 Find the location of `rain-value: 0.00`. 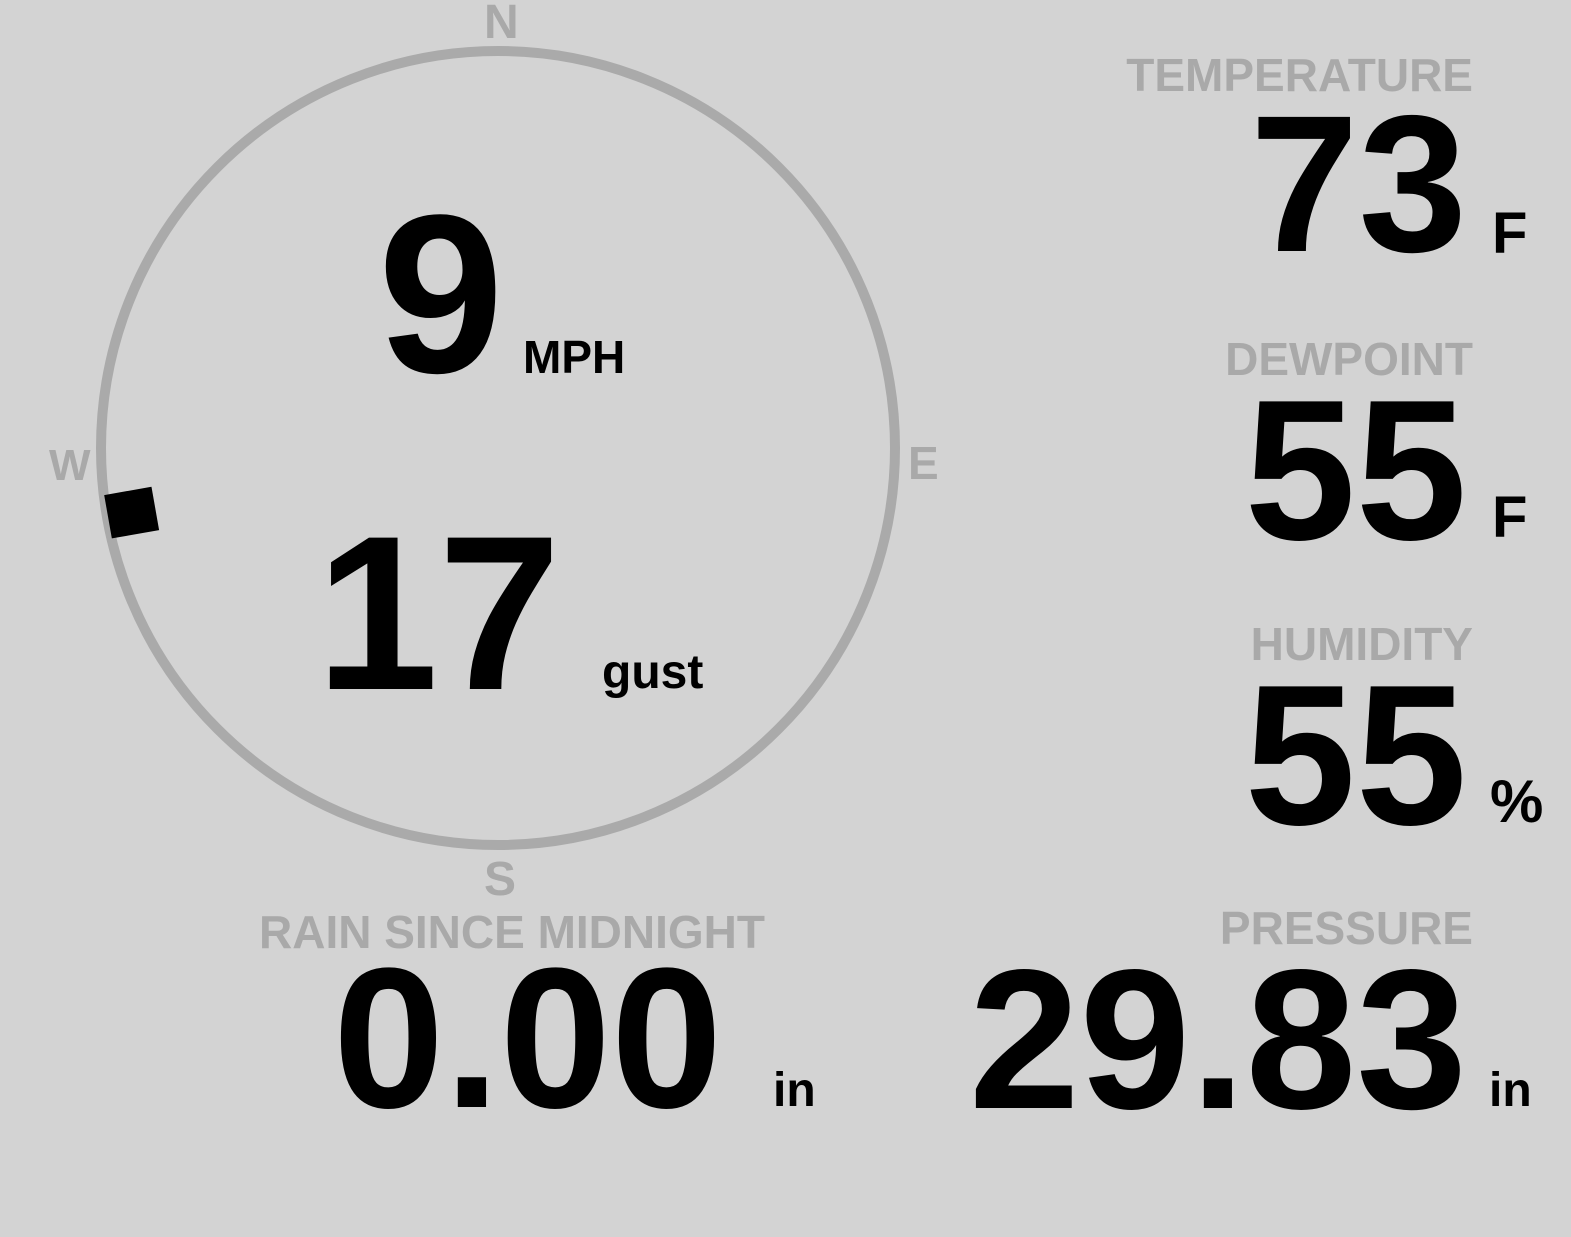

rain-value: 0.00 is located at coordinates (528, 1038).